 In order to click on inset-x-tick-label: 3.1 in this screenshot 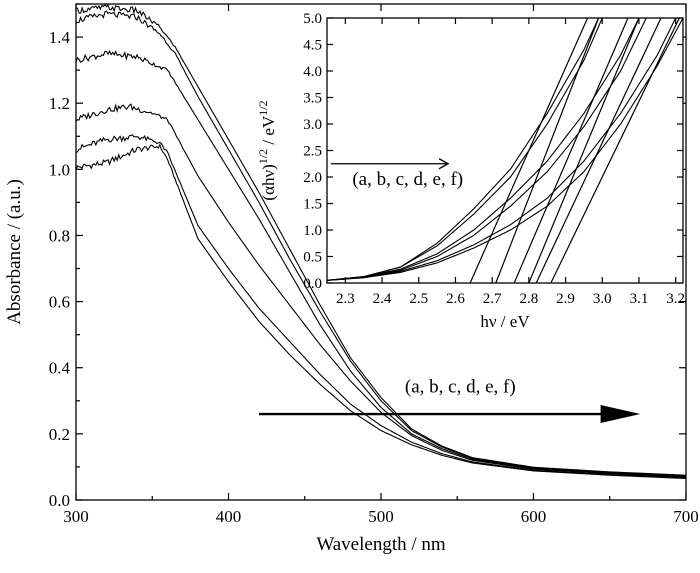, I will do `click(639, 299)`.